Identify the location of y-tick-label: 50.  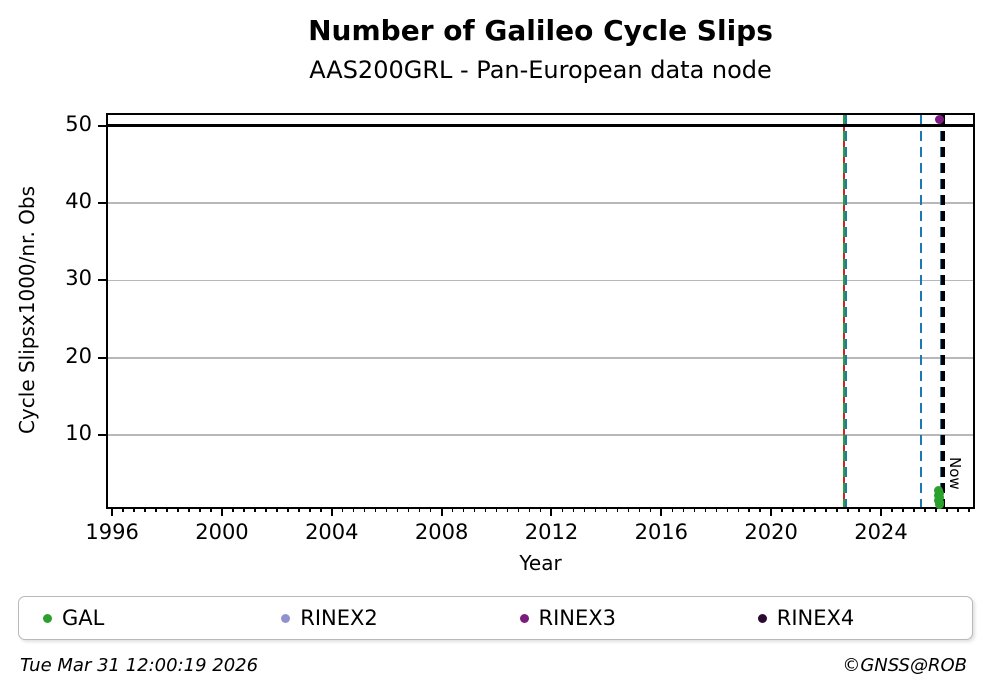
(78, 123).